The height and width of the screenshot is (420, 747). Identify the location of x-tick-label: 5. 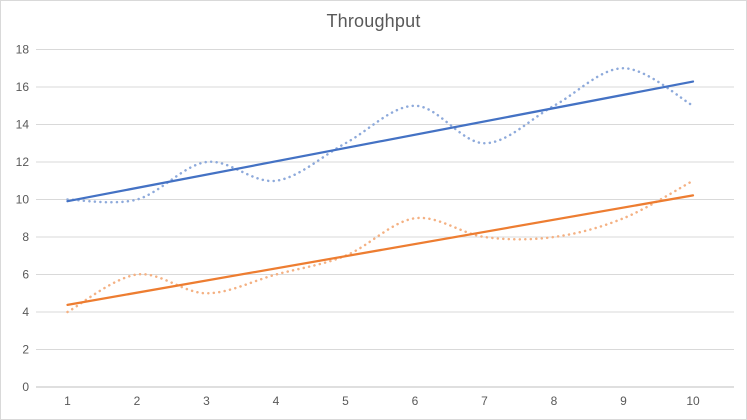
(345, 401).